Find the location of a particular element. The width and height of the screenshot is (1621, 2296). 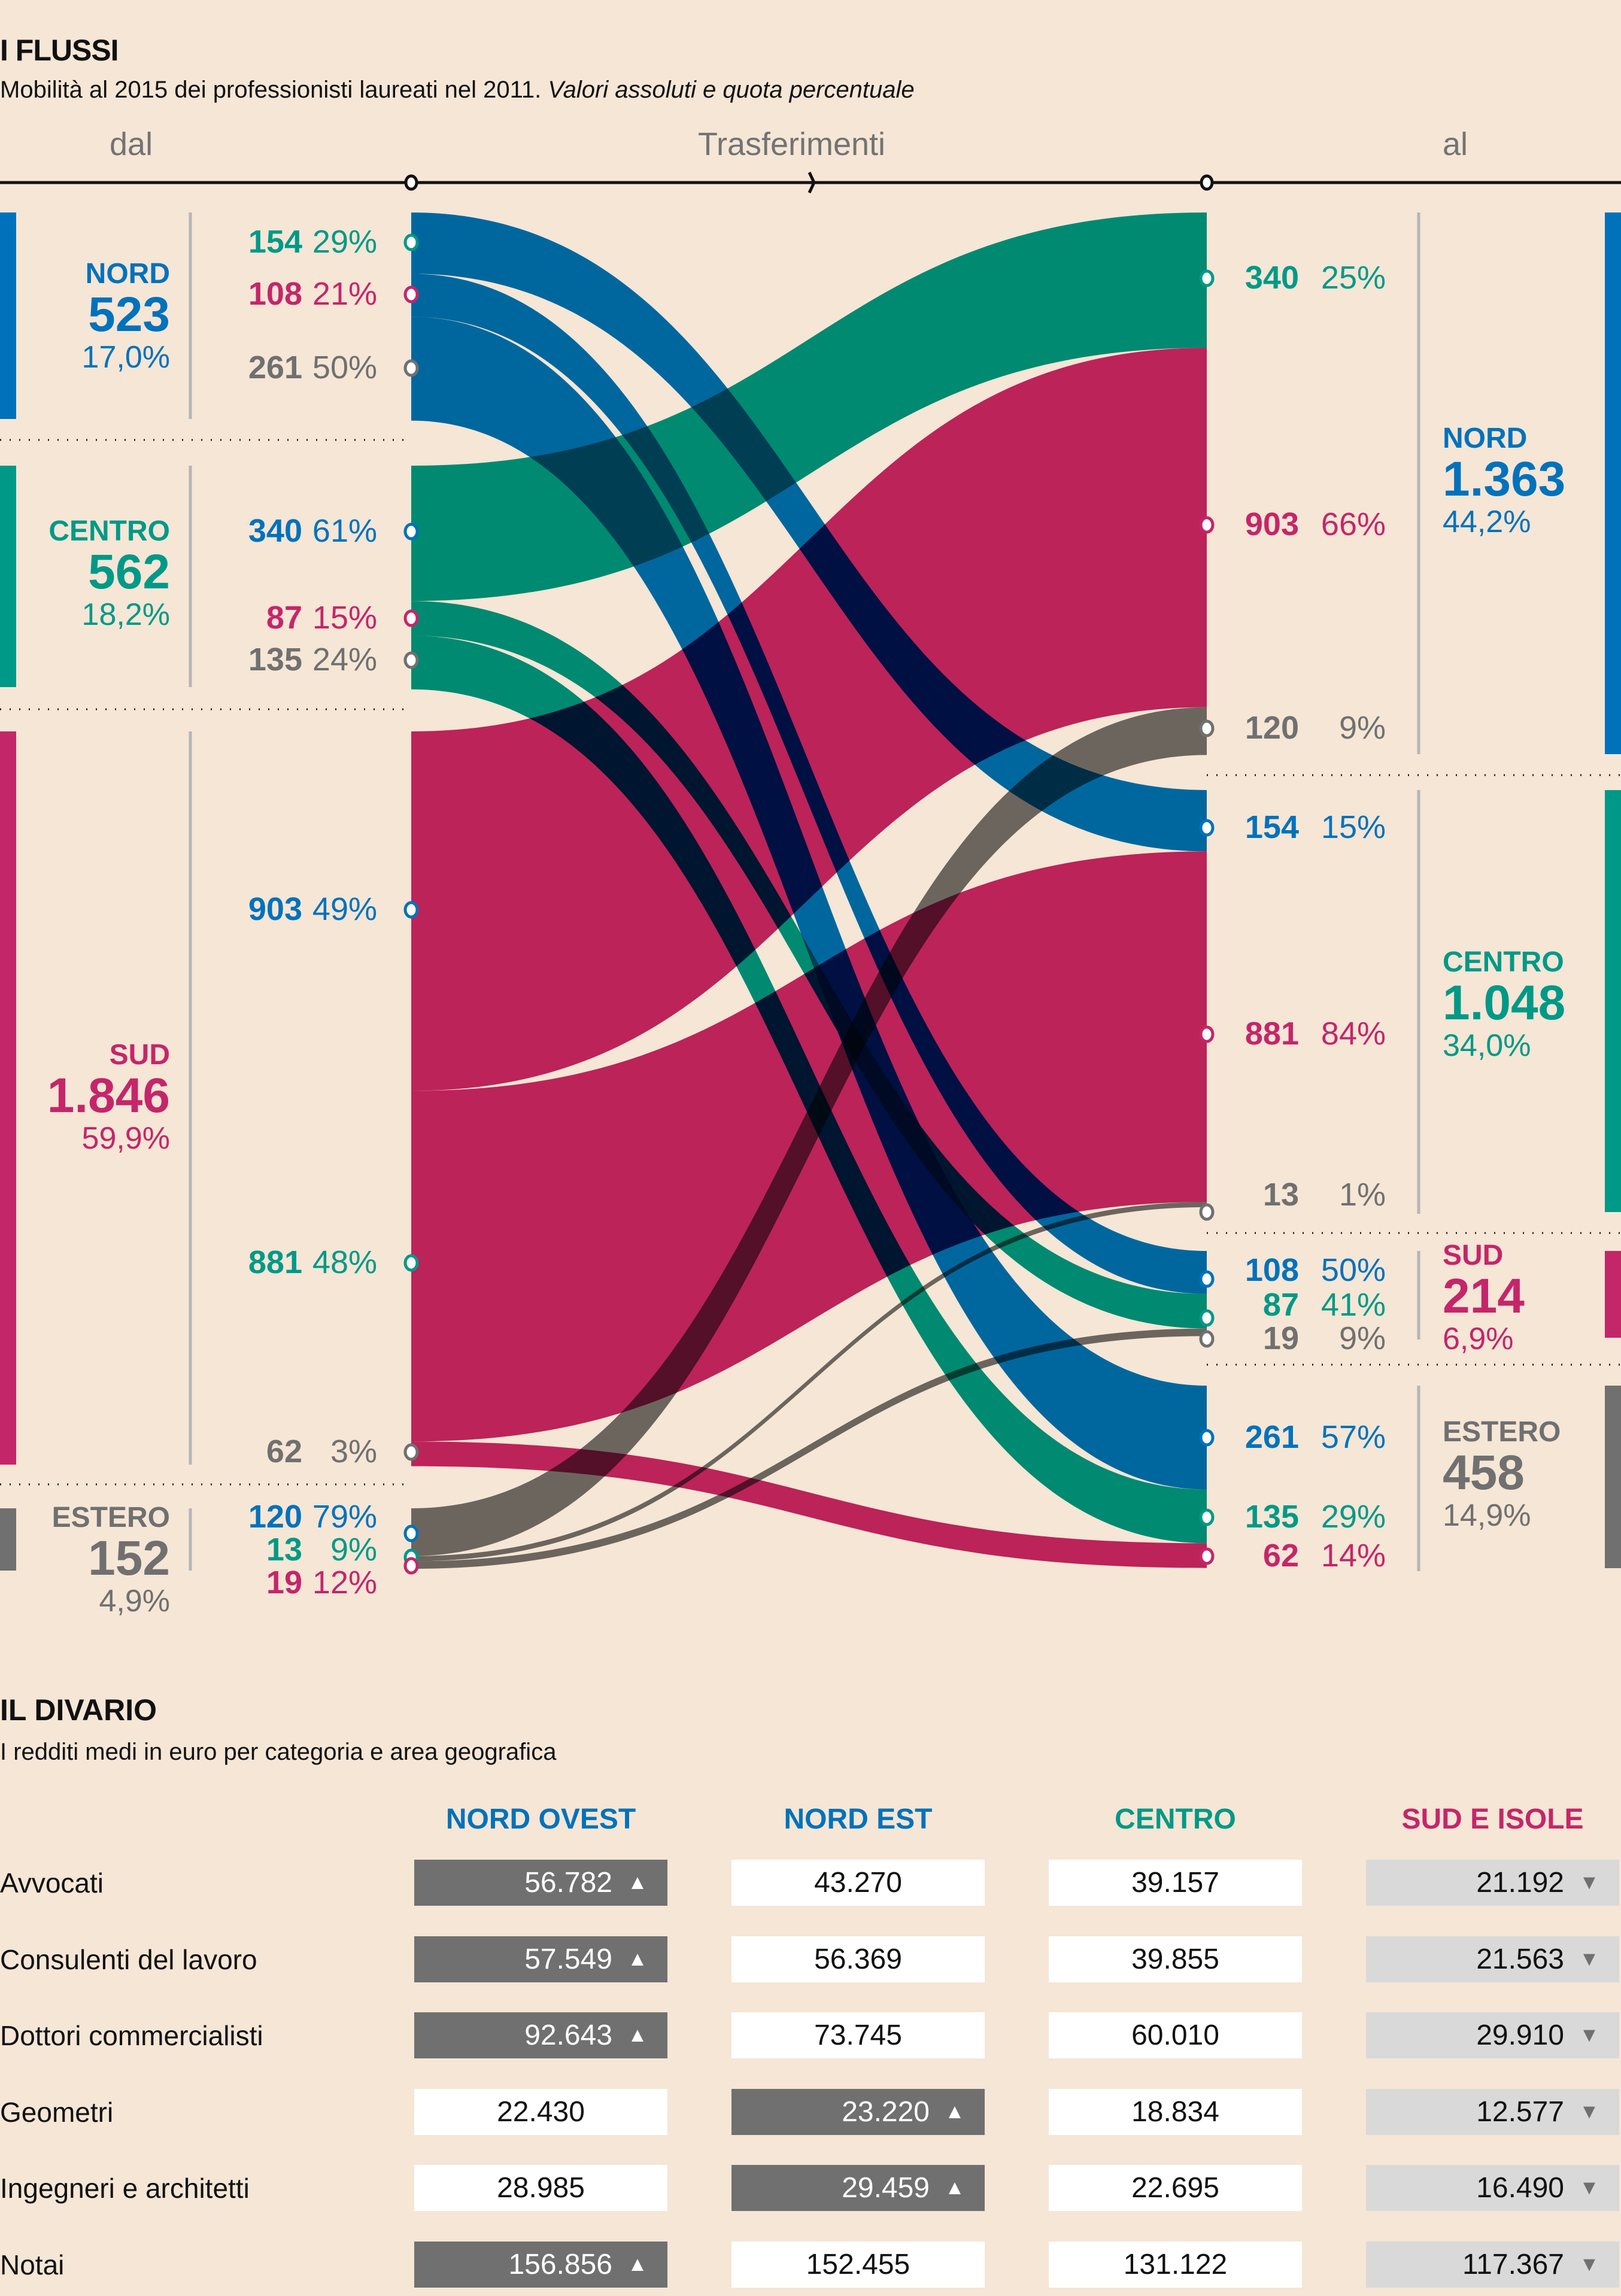

axis-middle-label: Trasferimenti is located at coordinates (792, 144).